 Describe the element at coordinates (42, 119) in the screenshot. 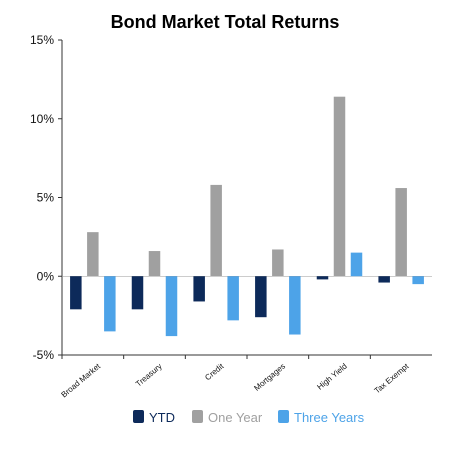

I see `y-tick-label: 10%` at that location.